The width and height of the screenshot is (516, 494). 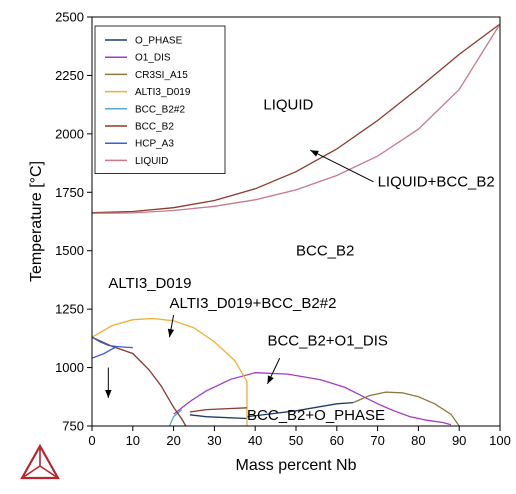 I want to click on y-tick-label: 2500, so click(x=69, y=17).